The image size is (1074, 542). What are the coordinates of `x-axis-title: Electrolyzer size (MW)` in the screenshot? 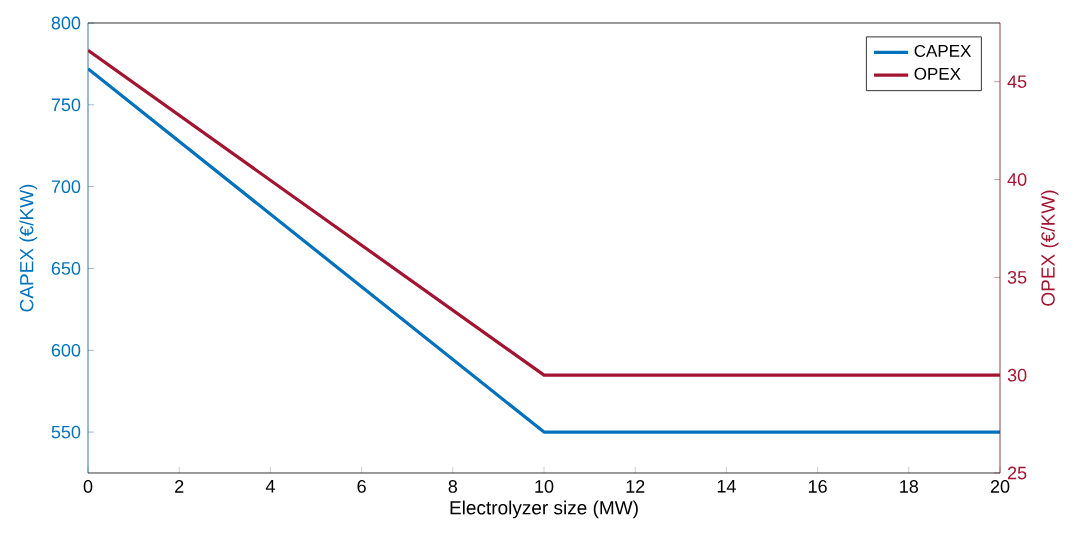 It's located at (544, 509).